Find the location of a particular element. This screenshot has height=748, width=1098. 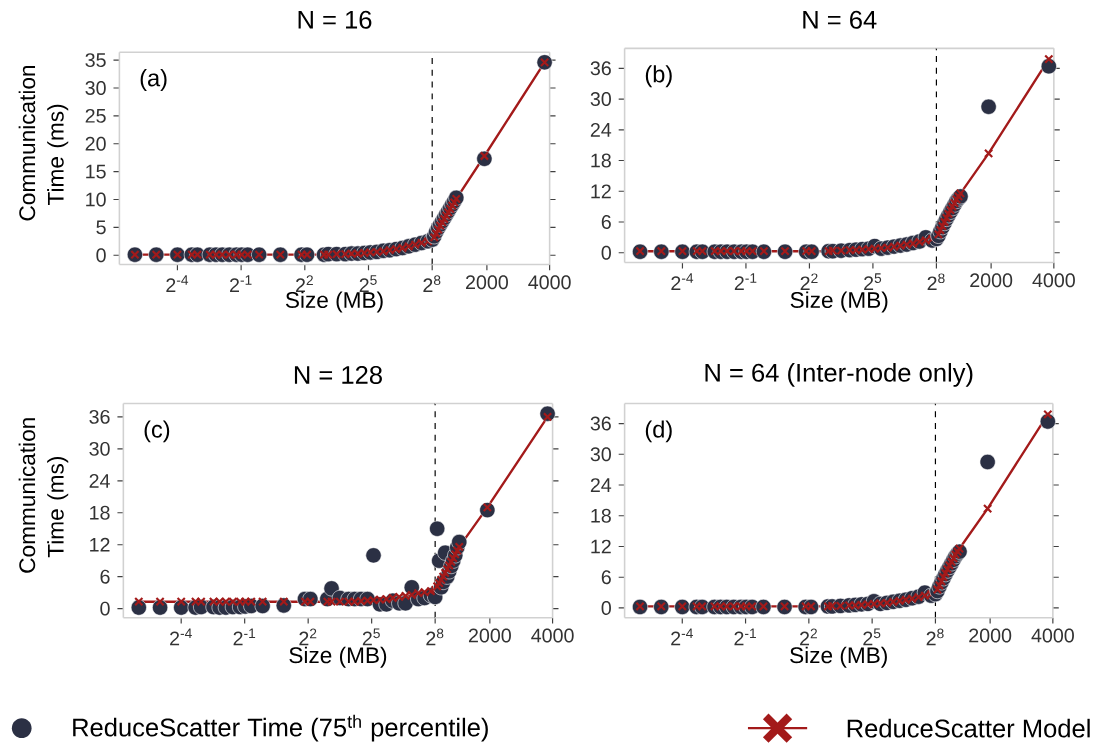

y-tick-label: 35 is located at coordinates (95, 60).